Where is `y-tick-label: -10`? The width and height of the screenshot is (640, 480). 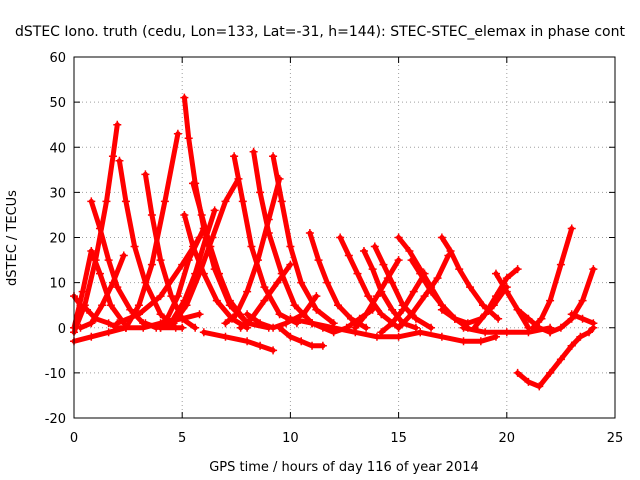
y-tick-label: -10 is located at coordinates (55, 374).